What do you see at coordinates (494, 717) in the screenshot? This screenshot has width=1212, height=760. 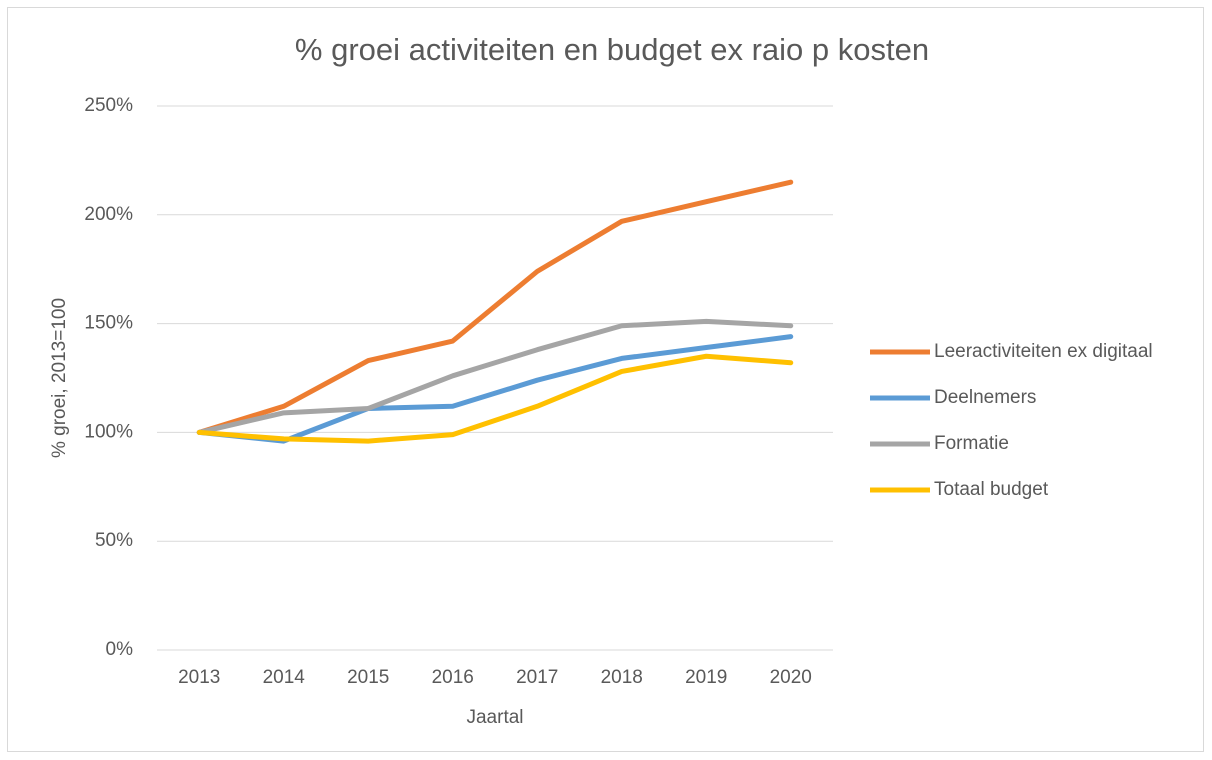 I see `x-axis-label: Jaartal` at bounding box center [494, 717].